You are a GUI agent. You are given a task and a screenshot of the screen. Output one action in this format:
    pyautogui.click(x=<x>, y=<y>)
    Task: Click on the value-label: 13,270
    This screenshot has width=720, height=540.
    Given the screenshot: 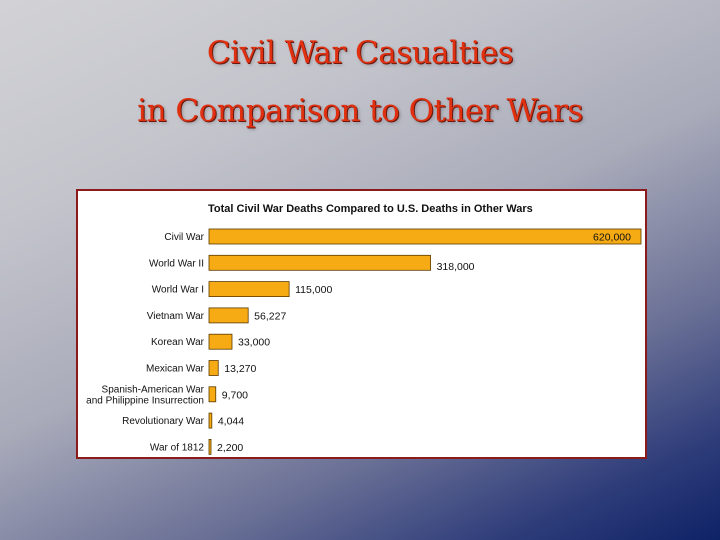 What is the action you would take?
    pyautogui.click(x=240, y=369)
    